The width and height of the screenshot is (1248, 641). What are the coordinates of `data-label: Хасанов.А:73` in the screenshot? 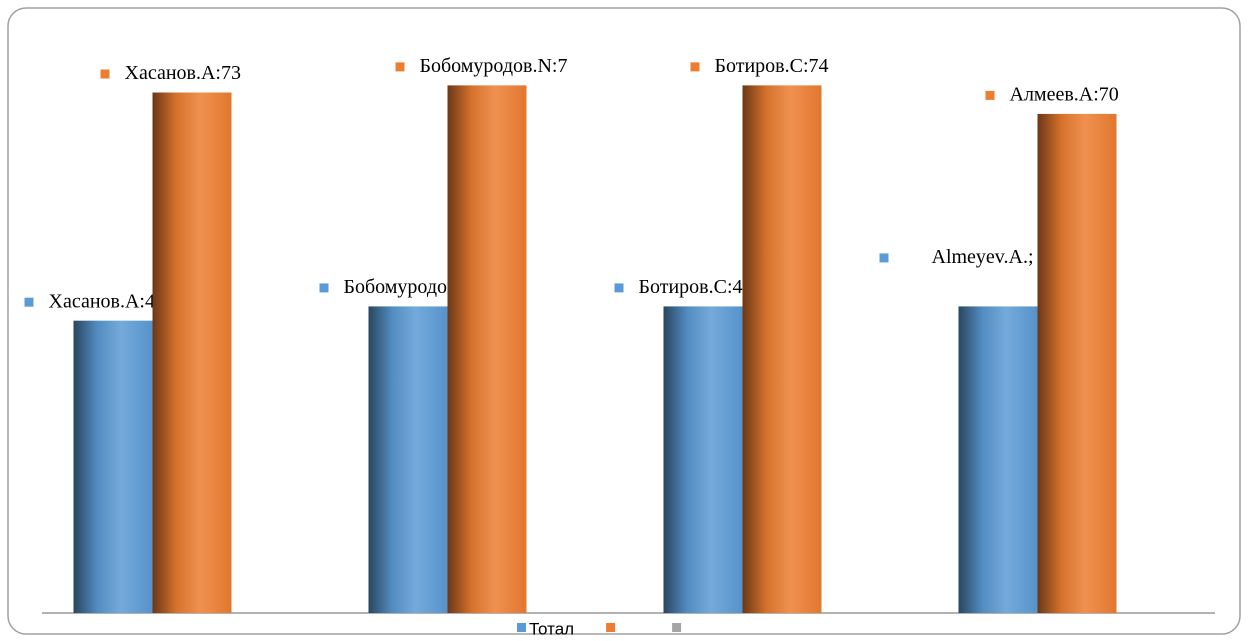 It's located at (183, 73).